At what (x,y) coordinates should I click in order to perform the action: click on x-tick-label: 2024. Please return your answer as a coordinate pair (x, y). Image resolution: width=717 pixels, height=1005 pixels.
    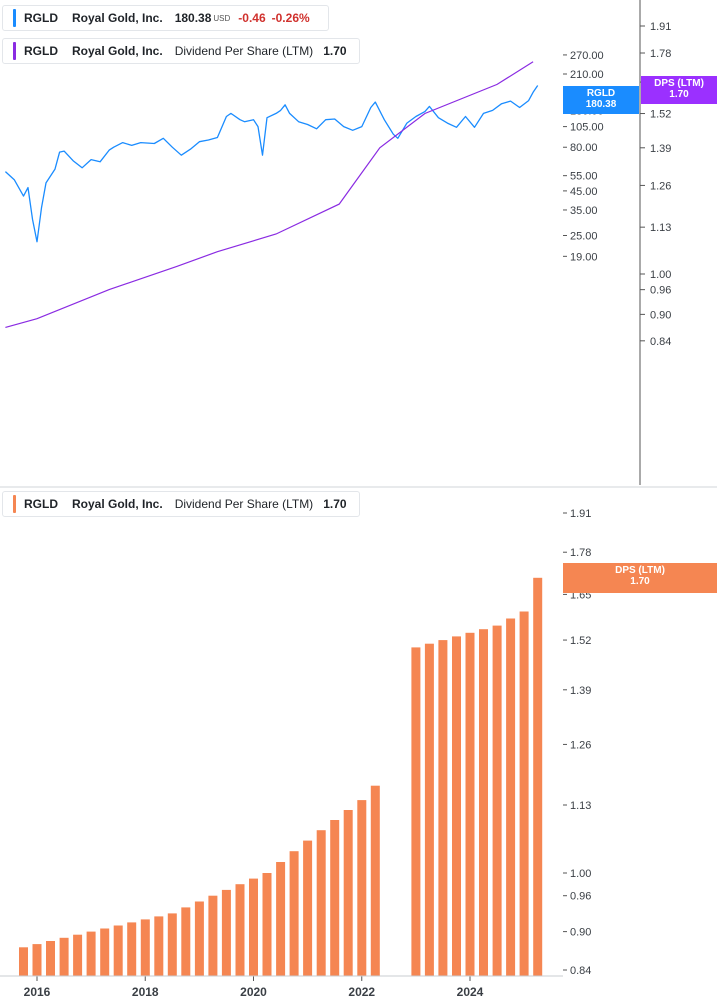
    Looking at the image, I should click on (470, 992).